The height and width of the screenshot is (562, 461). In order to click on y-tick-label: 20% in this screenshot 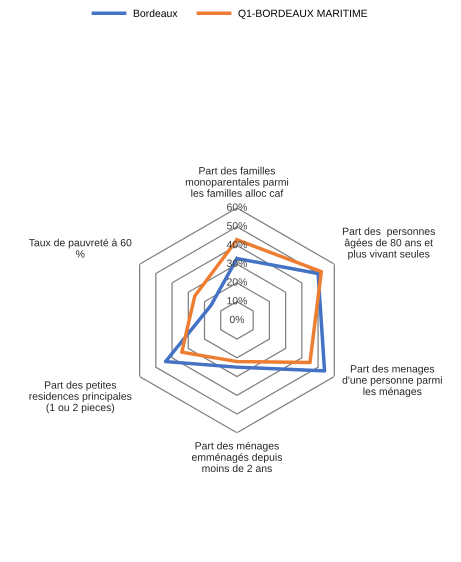, I will do `click(237, 282)`.